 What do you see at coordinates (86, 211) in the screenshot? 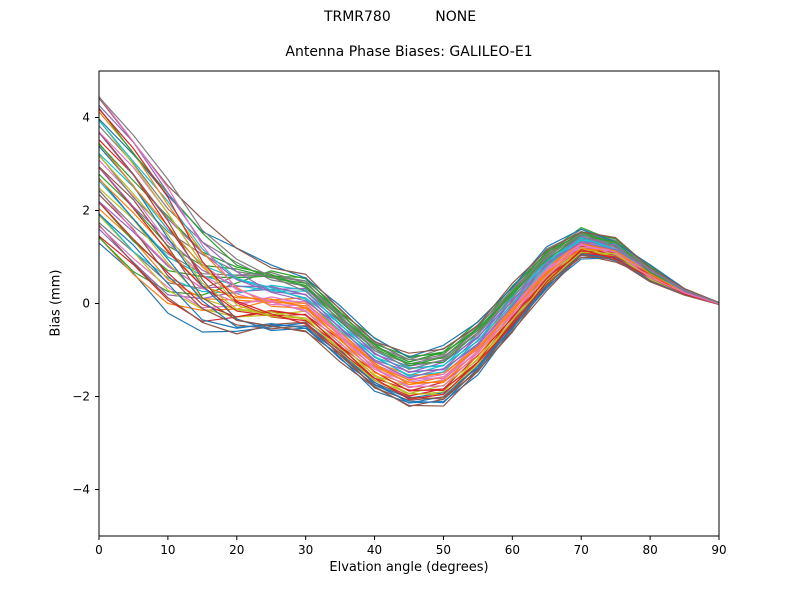
I see `y-tick-label: 2` at bounding box center [86, 211].